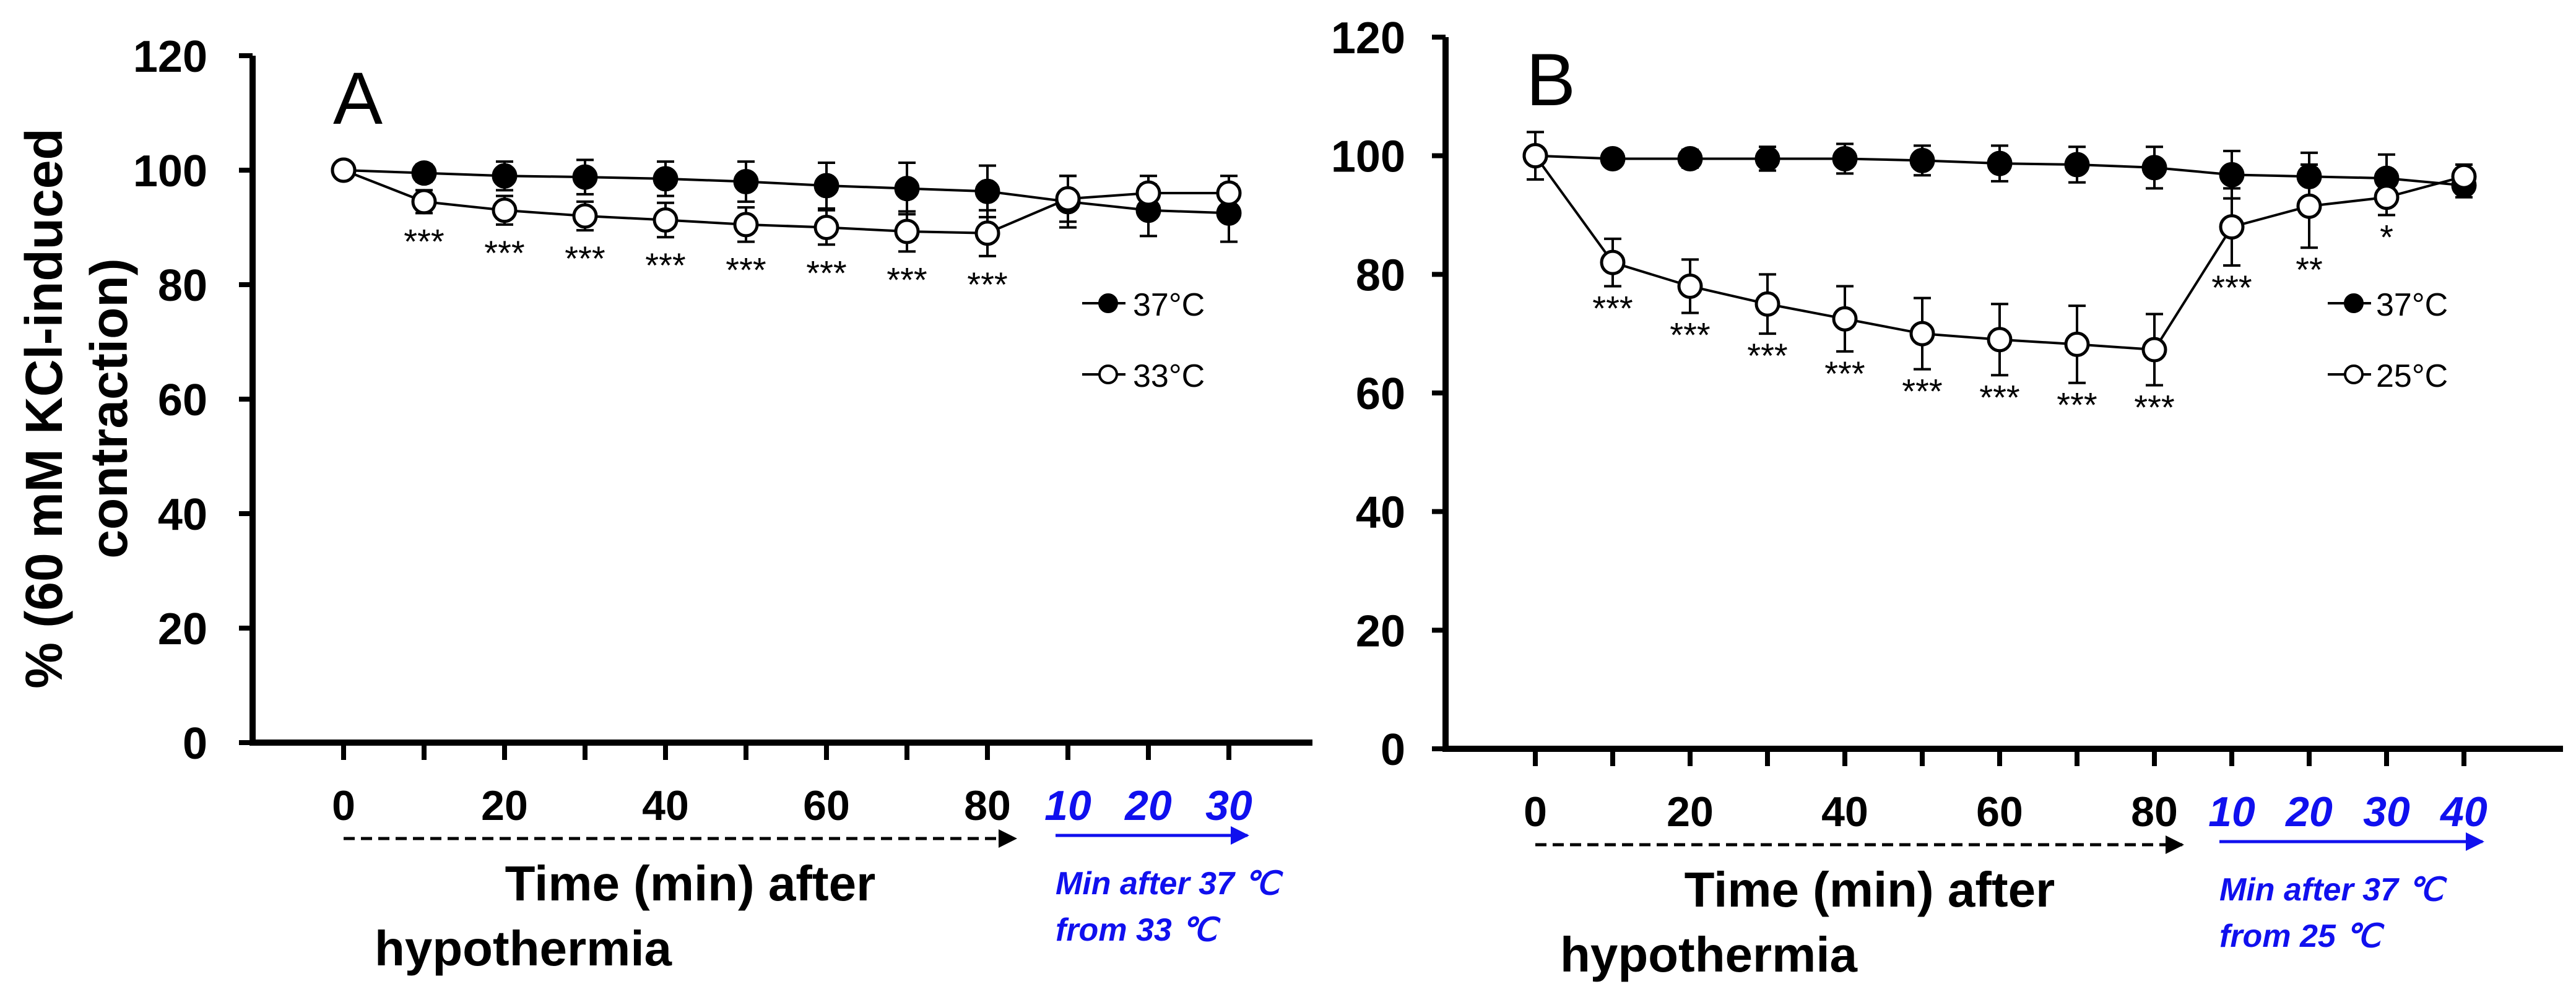 This screenshot has width=2576, height=992. I want to click on significance-annotation: *, so click(2386, 238).